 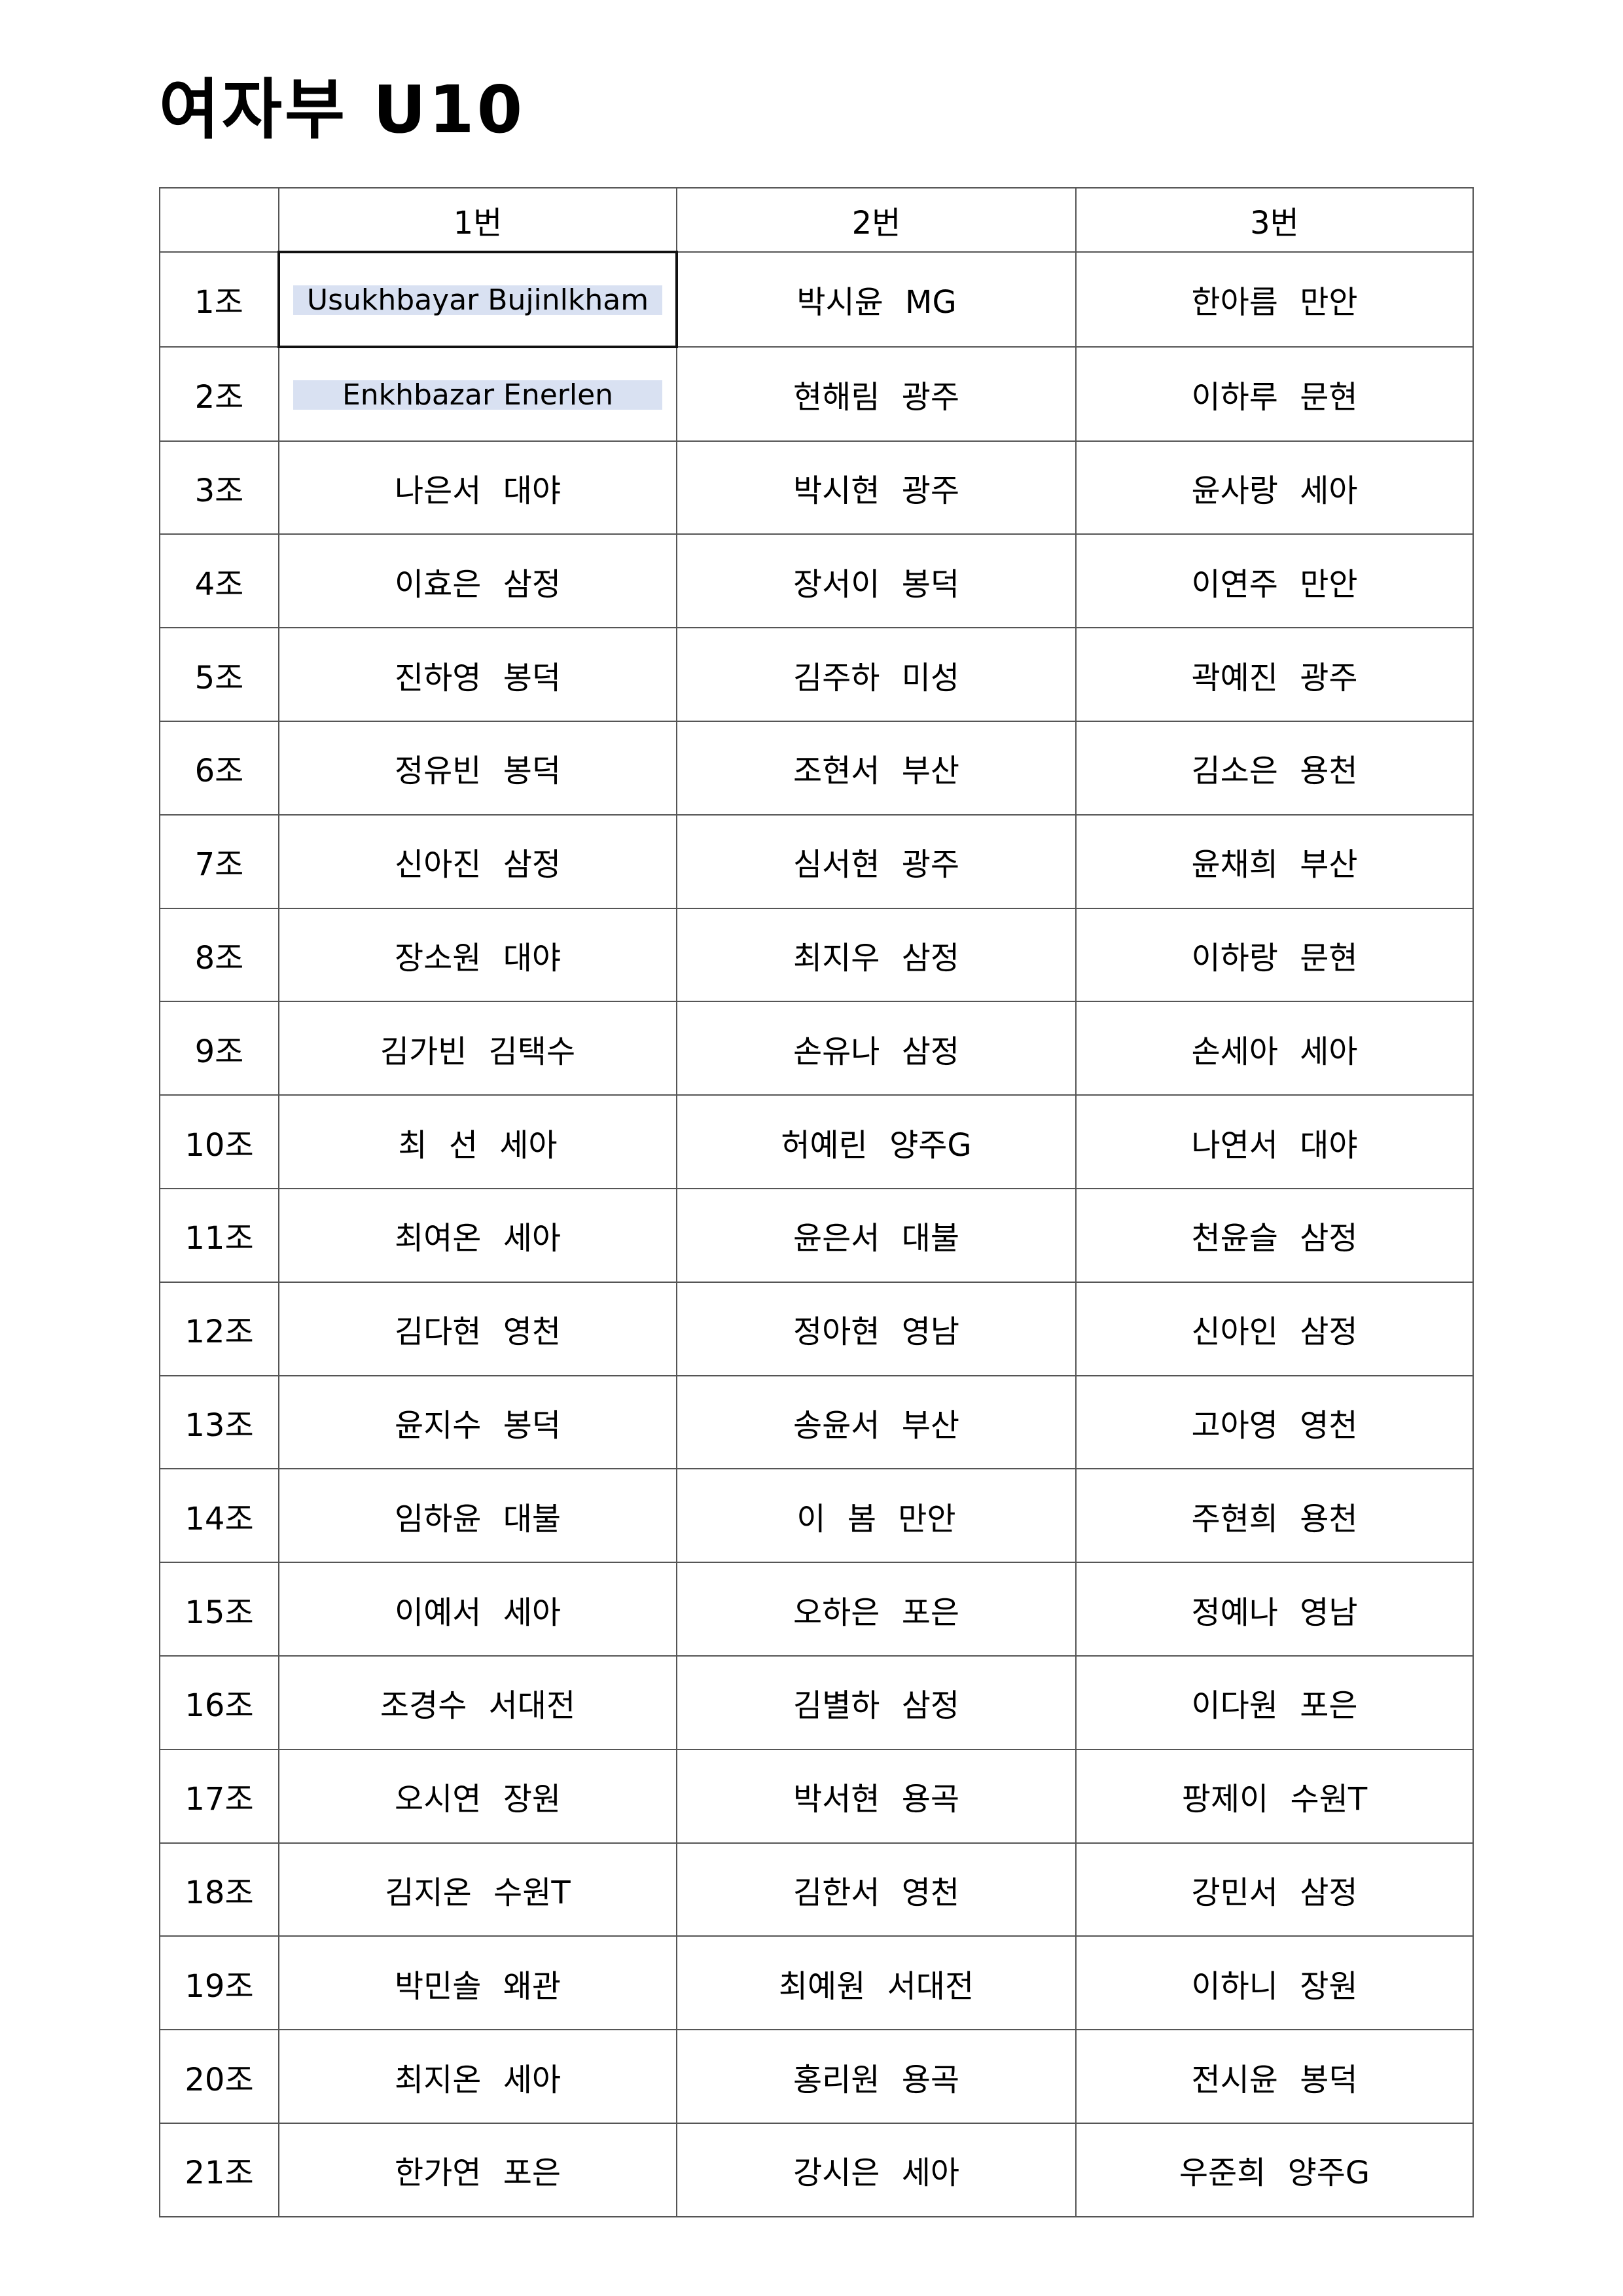 What do you see at coordinates (219, 1889) in the screenshot?
I see `group-cell: 18조` at bounding box center [219, 1889].